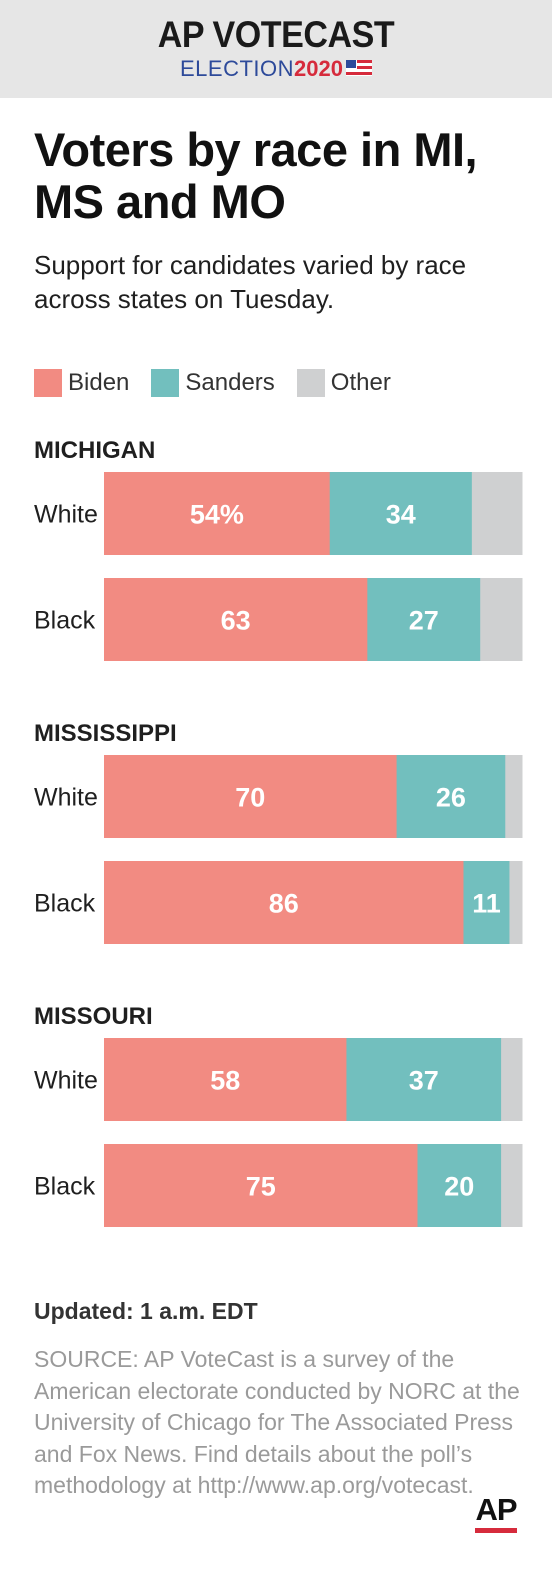  I want to click on ap-logo-bar, so click(496, 1530).